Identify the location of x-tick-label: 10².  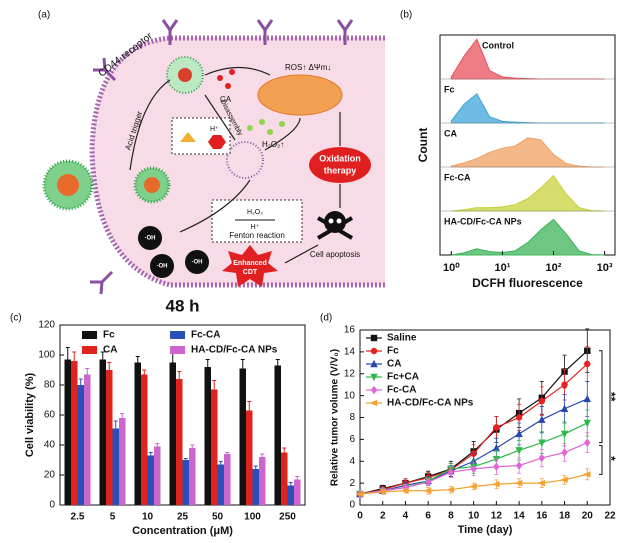
(554, 268).